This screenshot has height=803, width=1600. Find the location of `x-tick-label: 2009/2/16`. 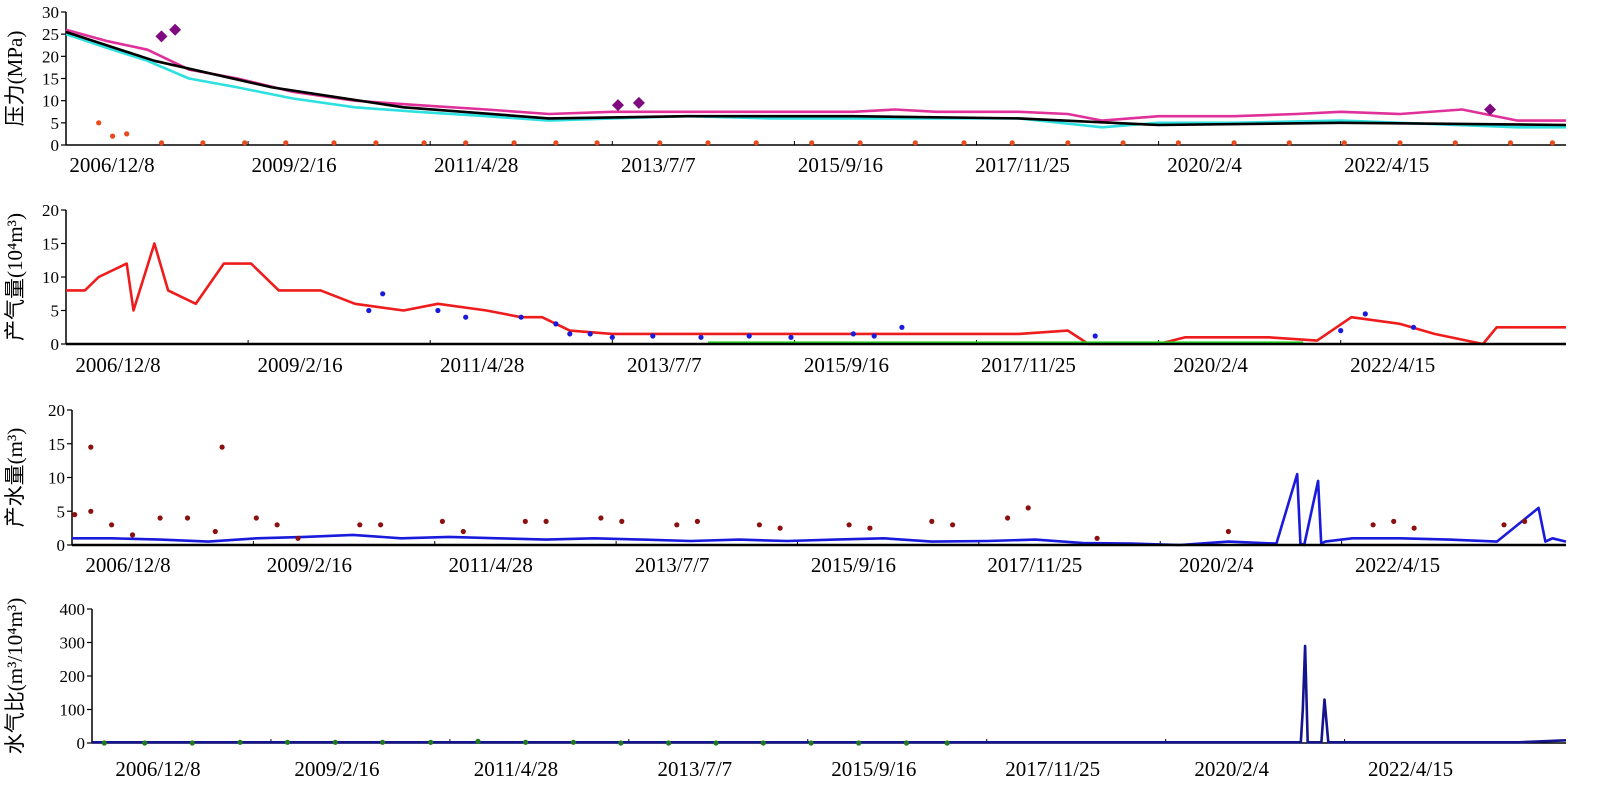

x-tick-label: 2009/2/16 is located at coordinates (300, 365).